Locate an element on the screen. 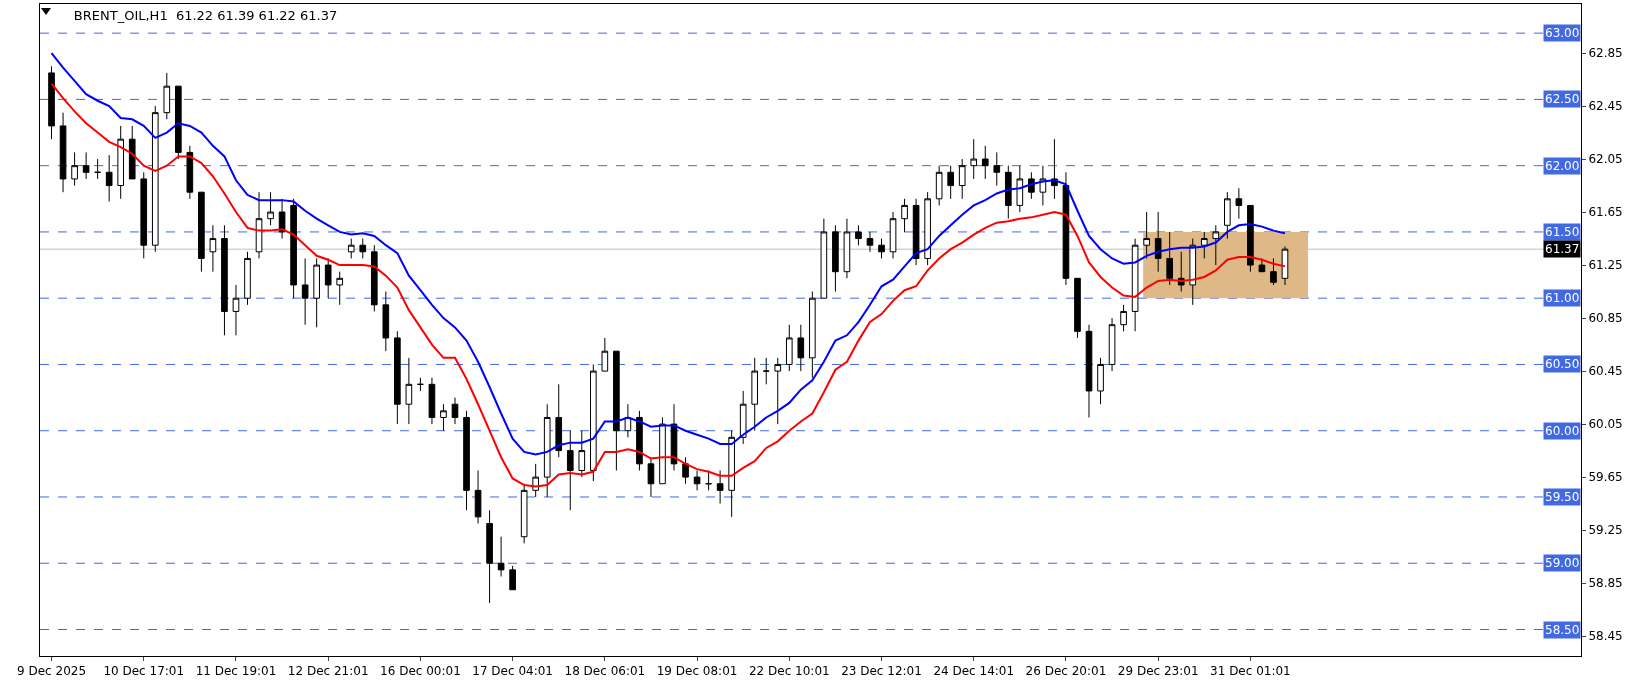 This screenshot has height=696, width=1641. x-tick-label: 29 Dec 23:01 is located at coordinates (1158, 671).